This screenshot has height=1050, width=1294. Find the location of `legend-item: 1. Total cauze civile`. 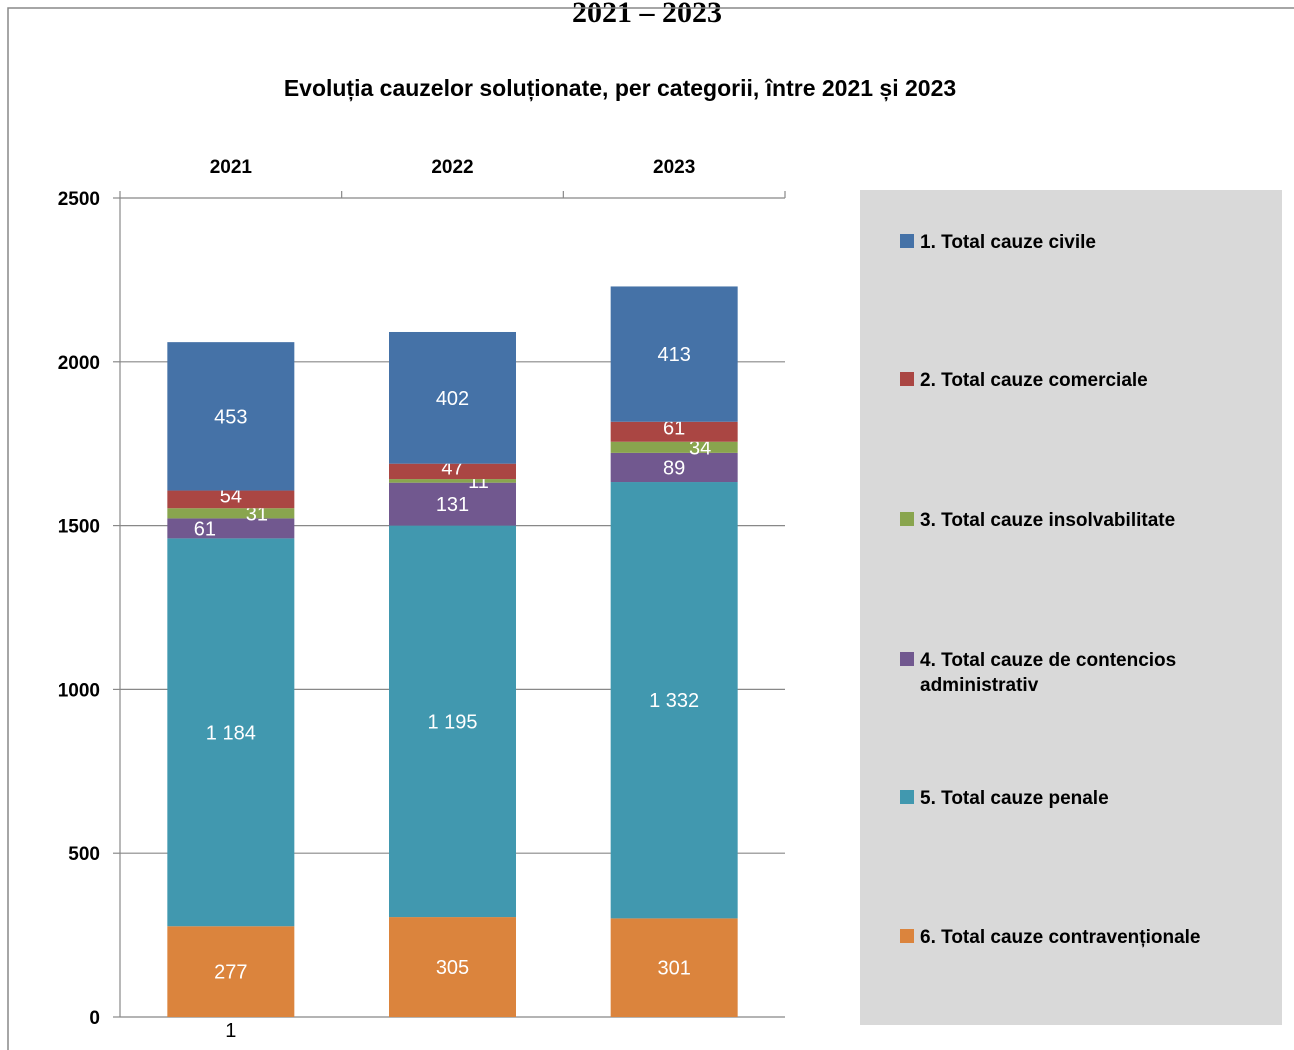

legend-item: 1. Total cauze civile is located at coordinates (1085, 242).